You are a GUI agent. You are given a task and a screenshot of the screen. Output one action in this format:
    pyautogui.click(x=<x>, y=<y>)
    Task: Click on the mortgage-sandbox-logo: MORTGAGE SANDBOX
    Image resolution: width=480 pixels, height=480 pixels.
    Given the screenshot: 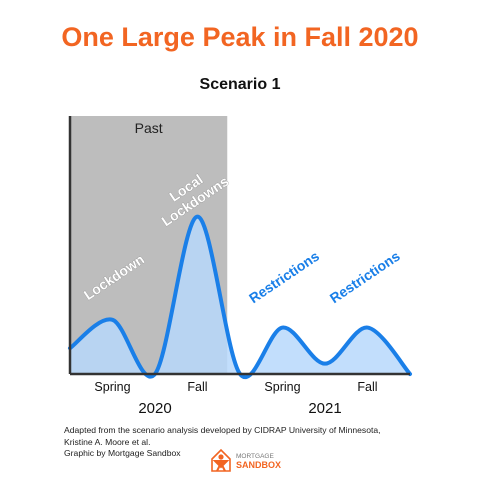 What is the action you would take?
    pyautogui.click(x=246, y=460)
    